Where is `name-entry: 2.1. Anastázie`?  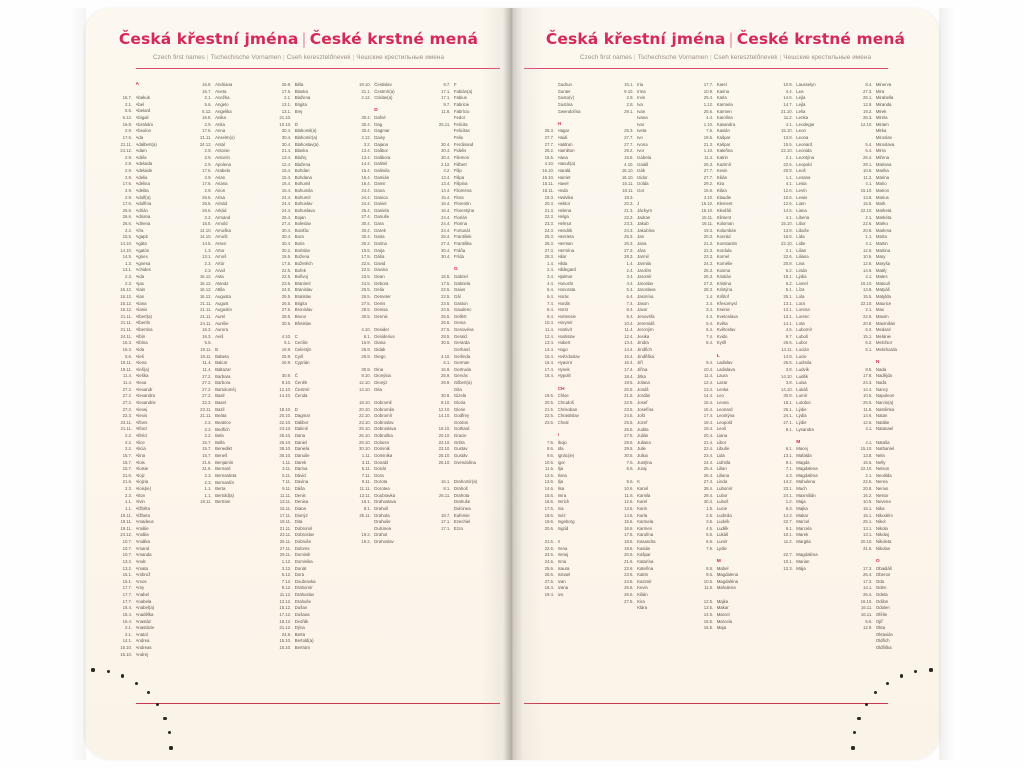
name-entry: 2.1. Anastázie is located at coordinates (142, 628).